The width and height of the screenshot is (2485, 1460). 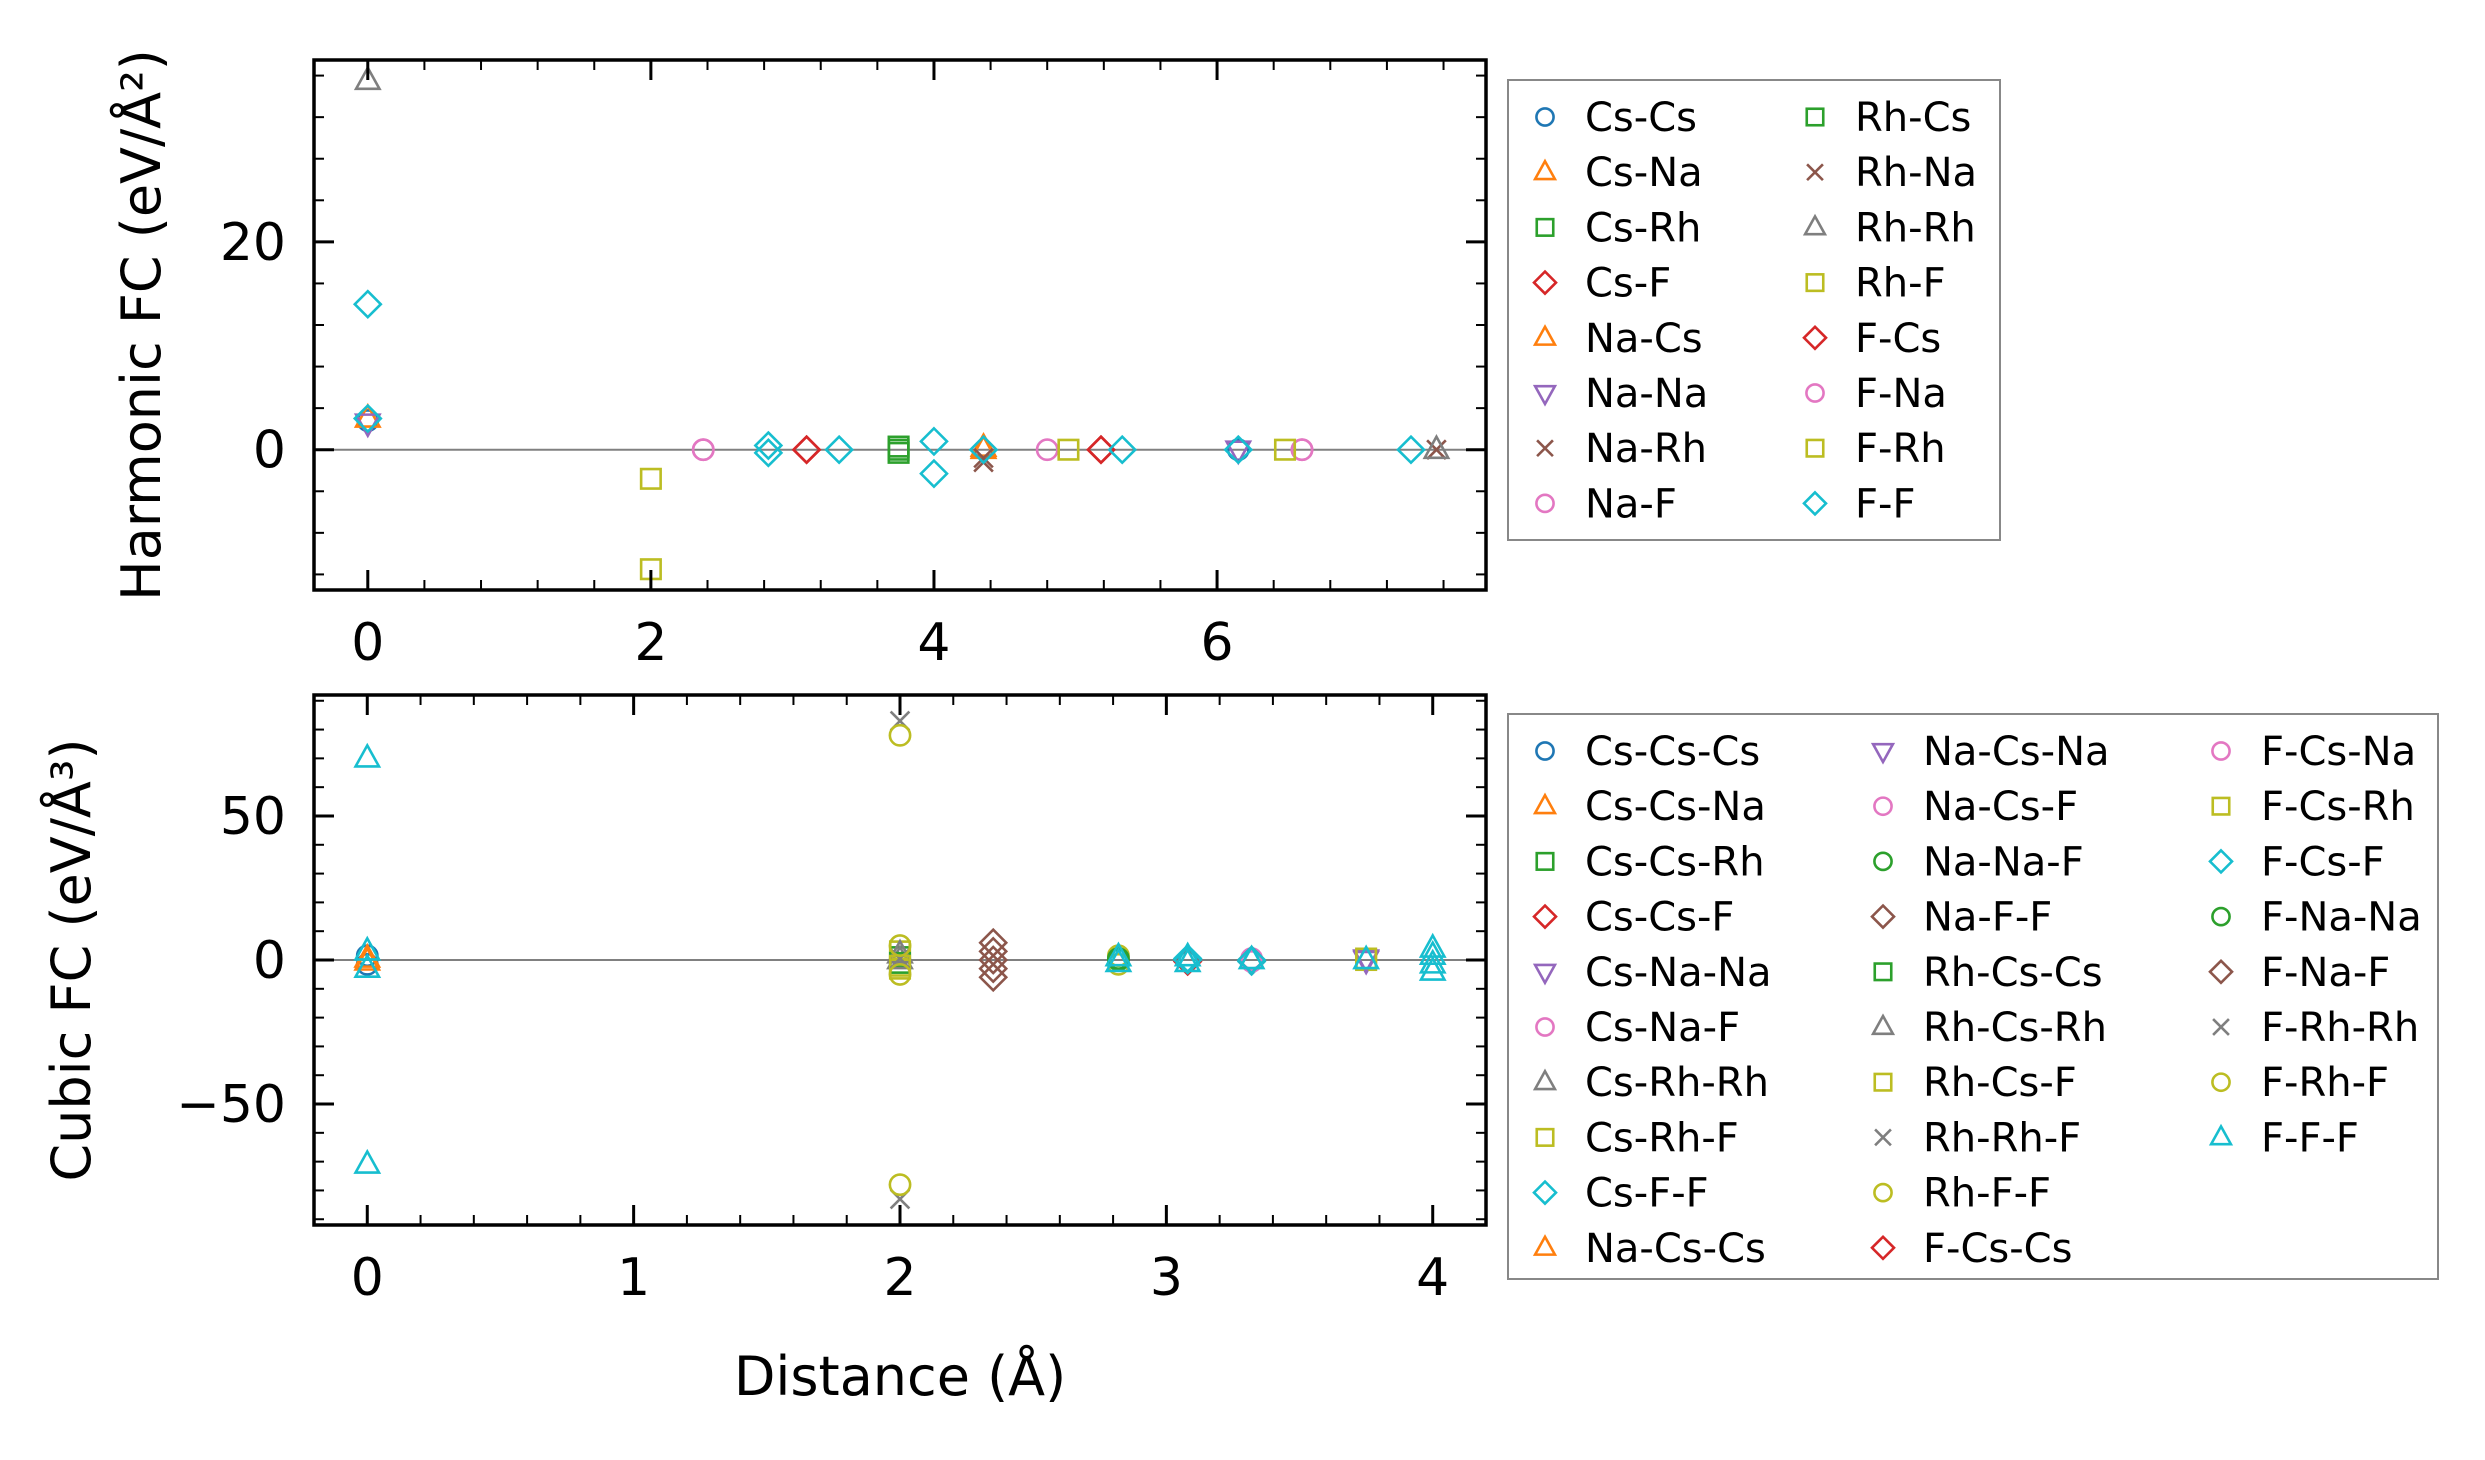 I want to click on harmonic-legend-label: Rh-Na, so click(x=1916, y=173).